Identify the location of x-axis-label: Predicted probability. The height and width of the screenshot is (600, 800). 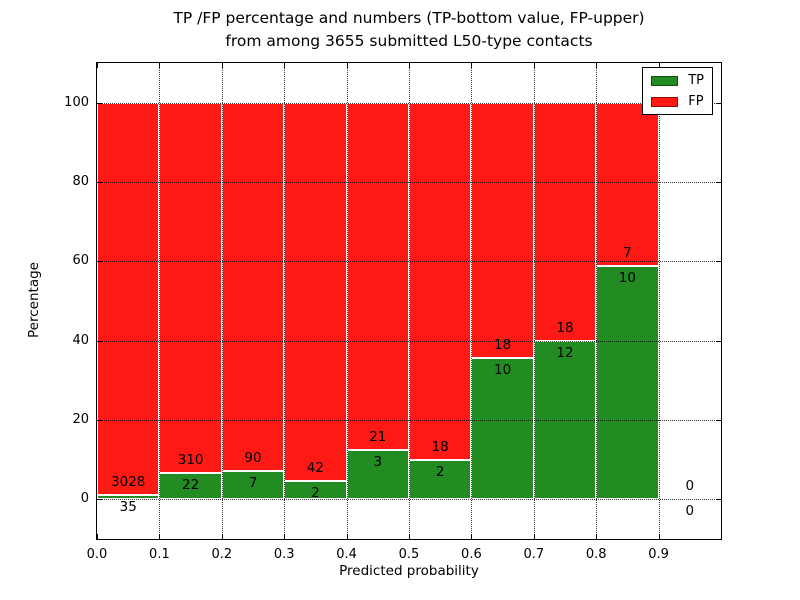
(409, 571).